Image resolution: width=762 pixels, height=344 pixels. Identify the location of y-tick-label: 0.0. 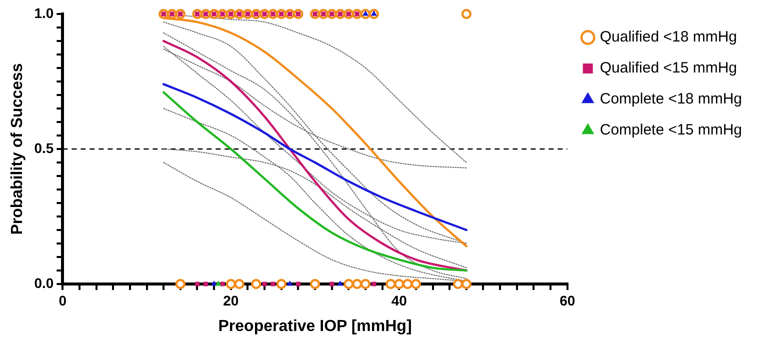
(44, 282).